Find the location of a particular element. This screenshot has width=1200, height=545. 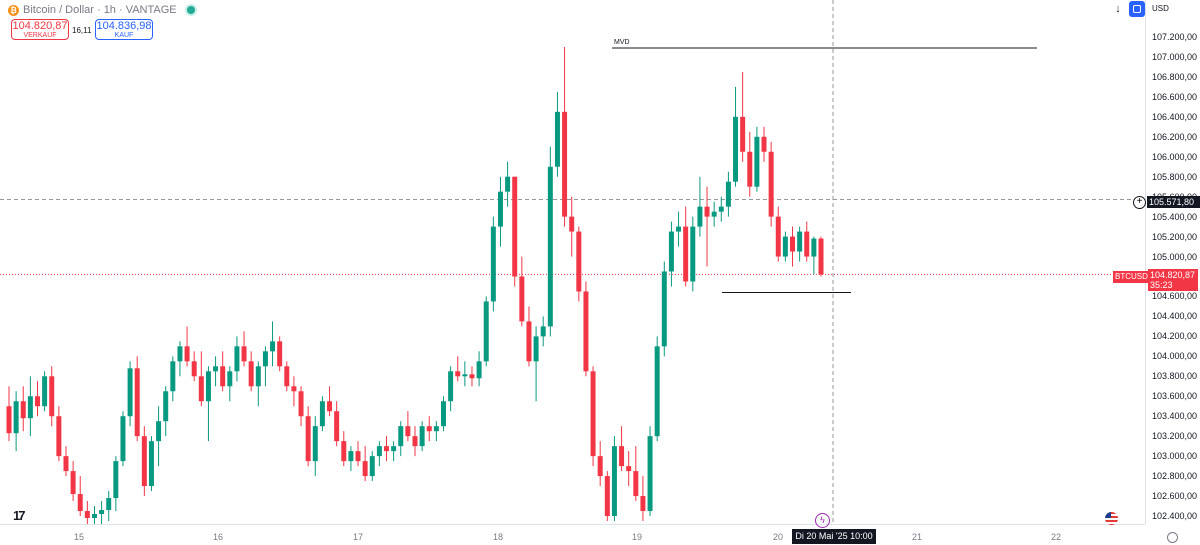

time-tick-label: 19 is located at coordinates (637, 537).